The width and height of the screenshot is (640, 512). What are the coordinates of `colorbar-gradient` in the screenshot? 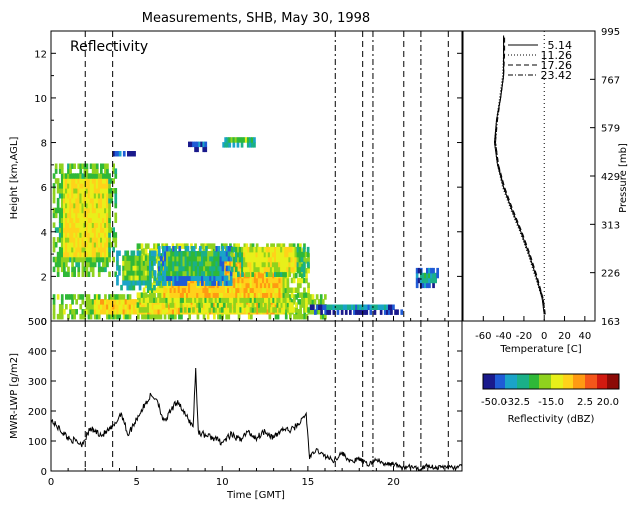 It's located at (551, 381).